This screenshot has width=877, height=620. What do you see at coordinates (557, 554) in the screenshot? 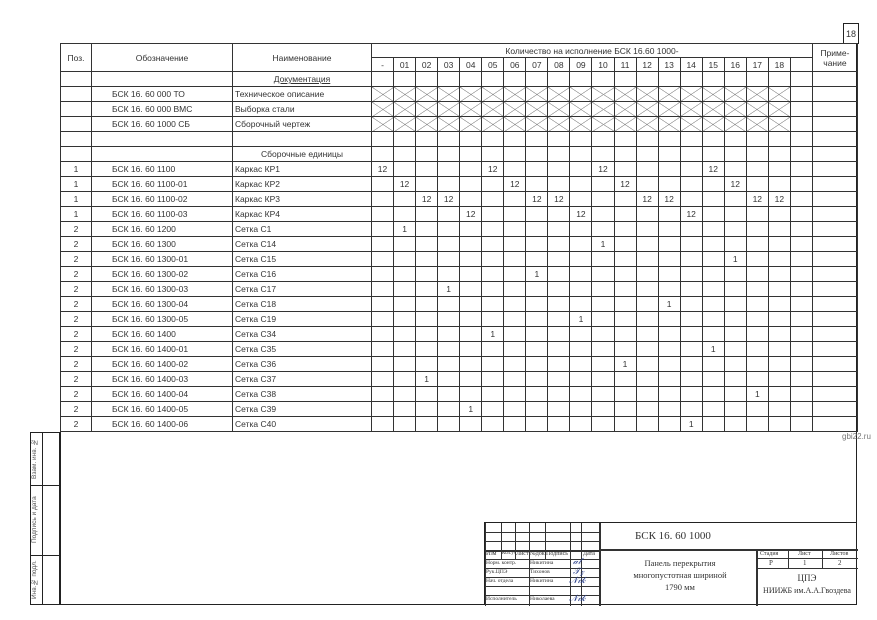
I see `col-signature: Подпись` at bounding box center [557, 554].